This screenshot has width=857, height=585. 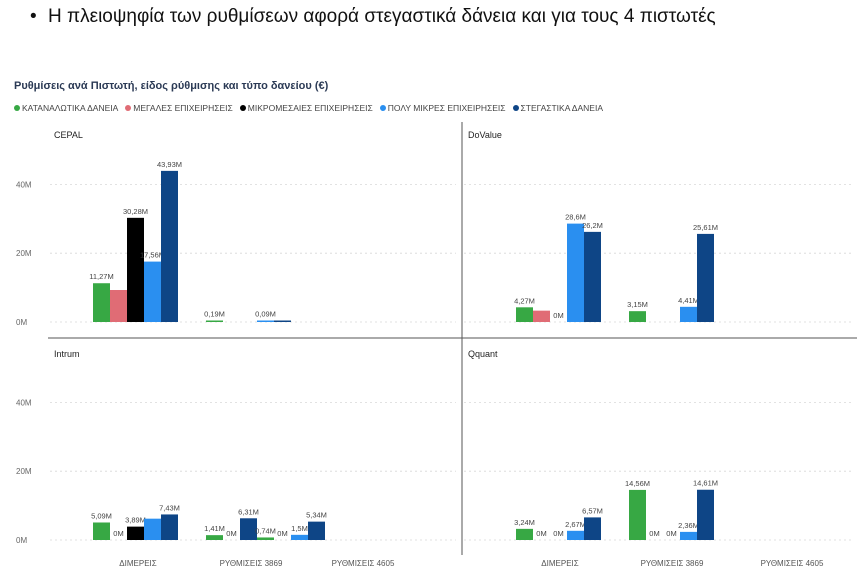 What do you see at coordinates (152, 255) in the screenshot?
I see `data-label: 17,56M` at bounding box center [152, 255].